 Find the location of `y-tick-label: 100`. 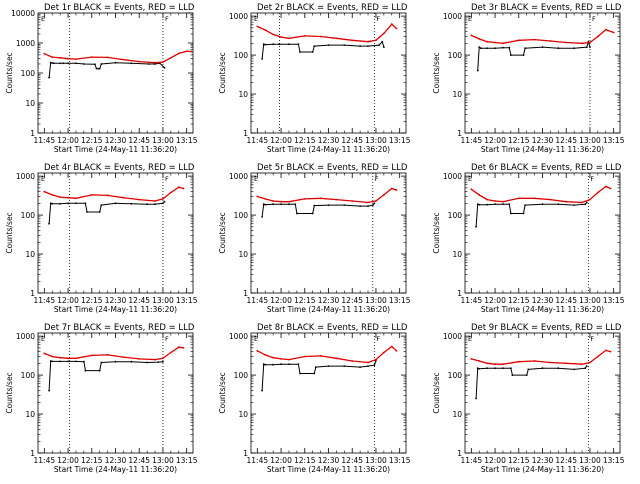

y-tick-label: 100 is located at coordinates (28, 375).